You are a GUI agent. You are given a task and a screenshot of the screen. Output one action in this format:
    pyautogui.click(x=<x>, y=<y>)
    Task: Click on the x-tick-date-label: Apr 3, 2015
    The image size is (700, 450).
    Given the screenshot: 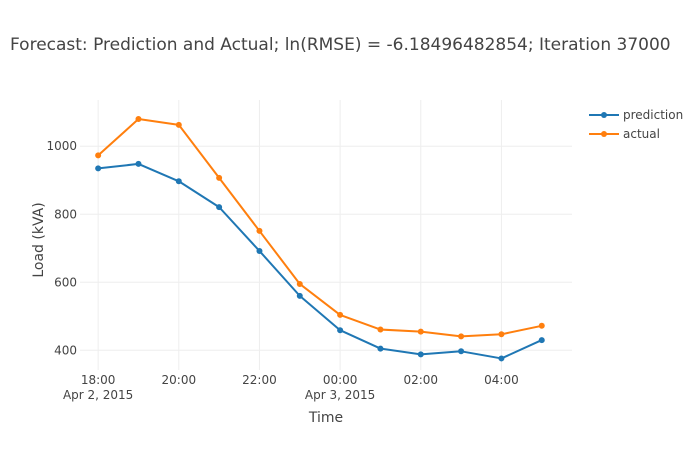 What is the action you would take?
    pyautogui.click(x=340, y=395)
    